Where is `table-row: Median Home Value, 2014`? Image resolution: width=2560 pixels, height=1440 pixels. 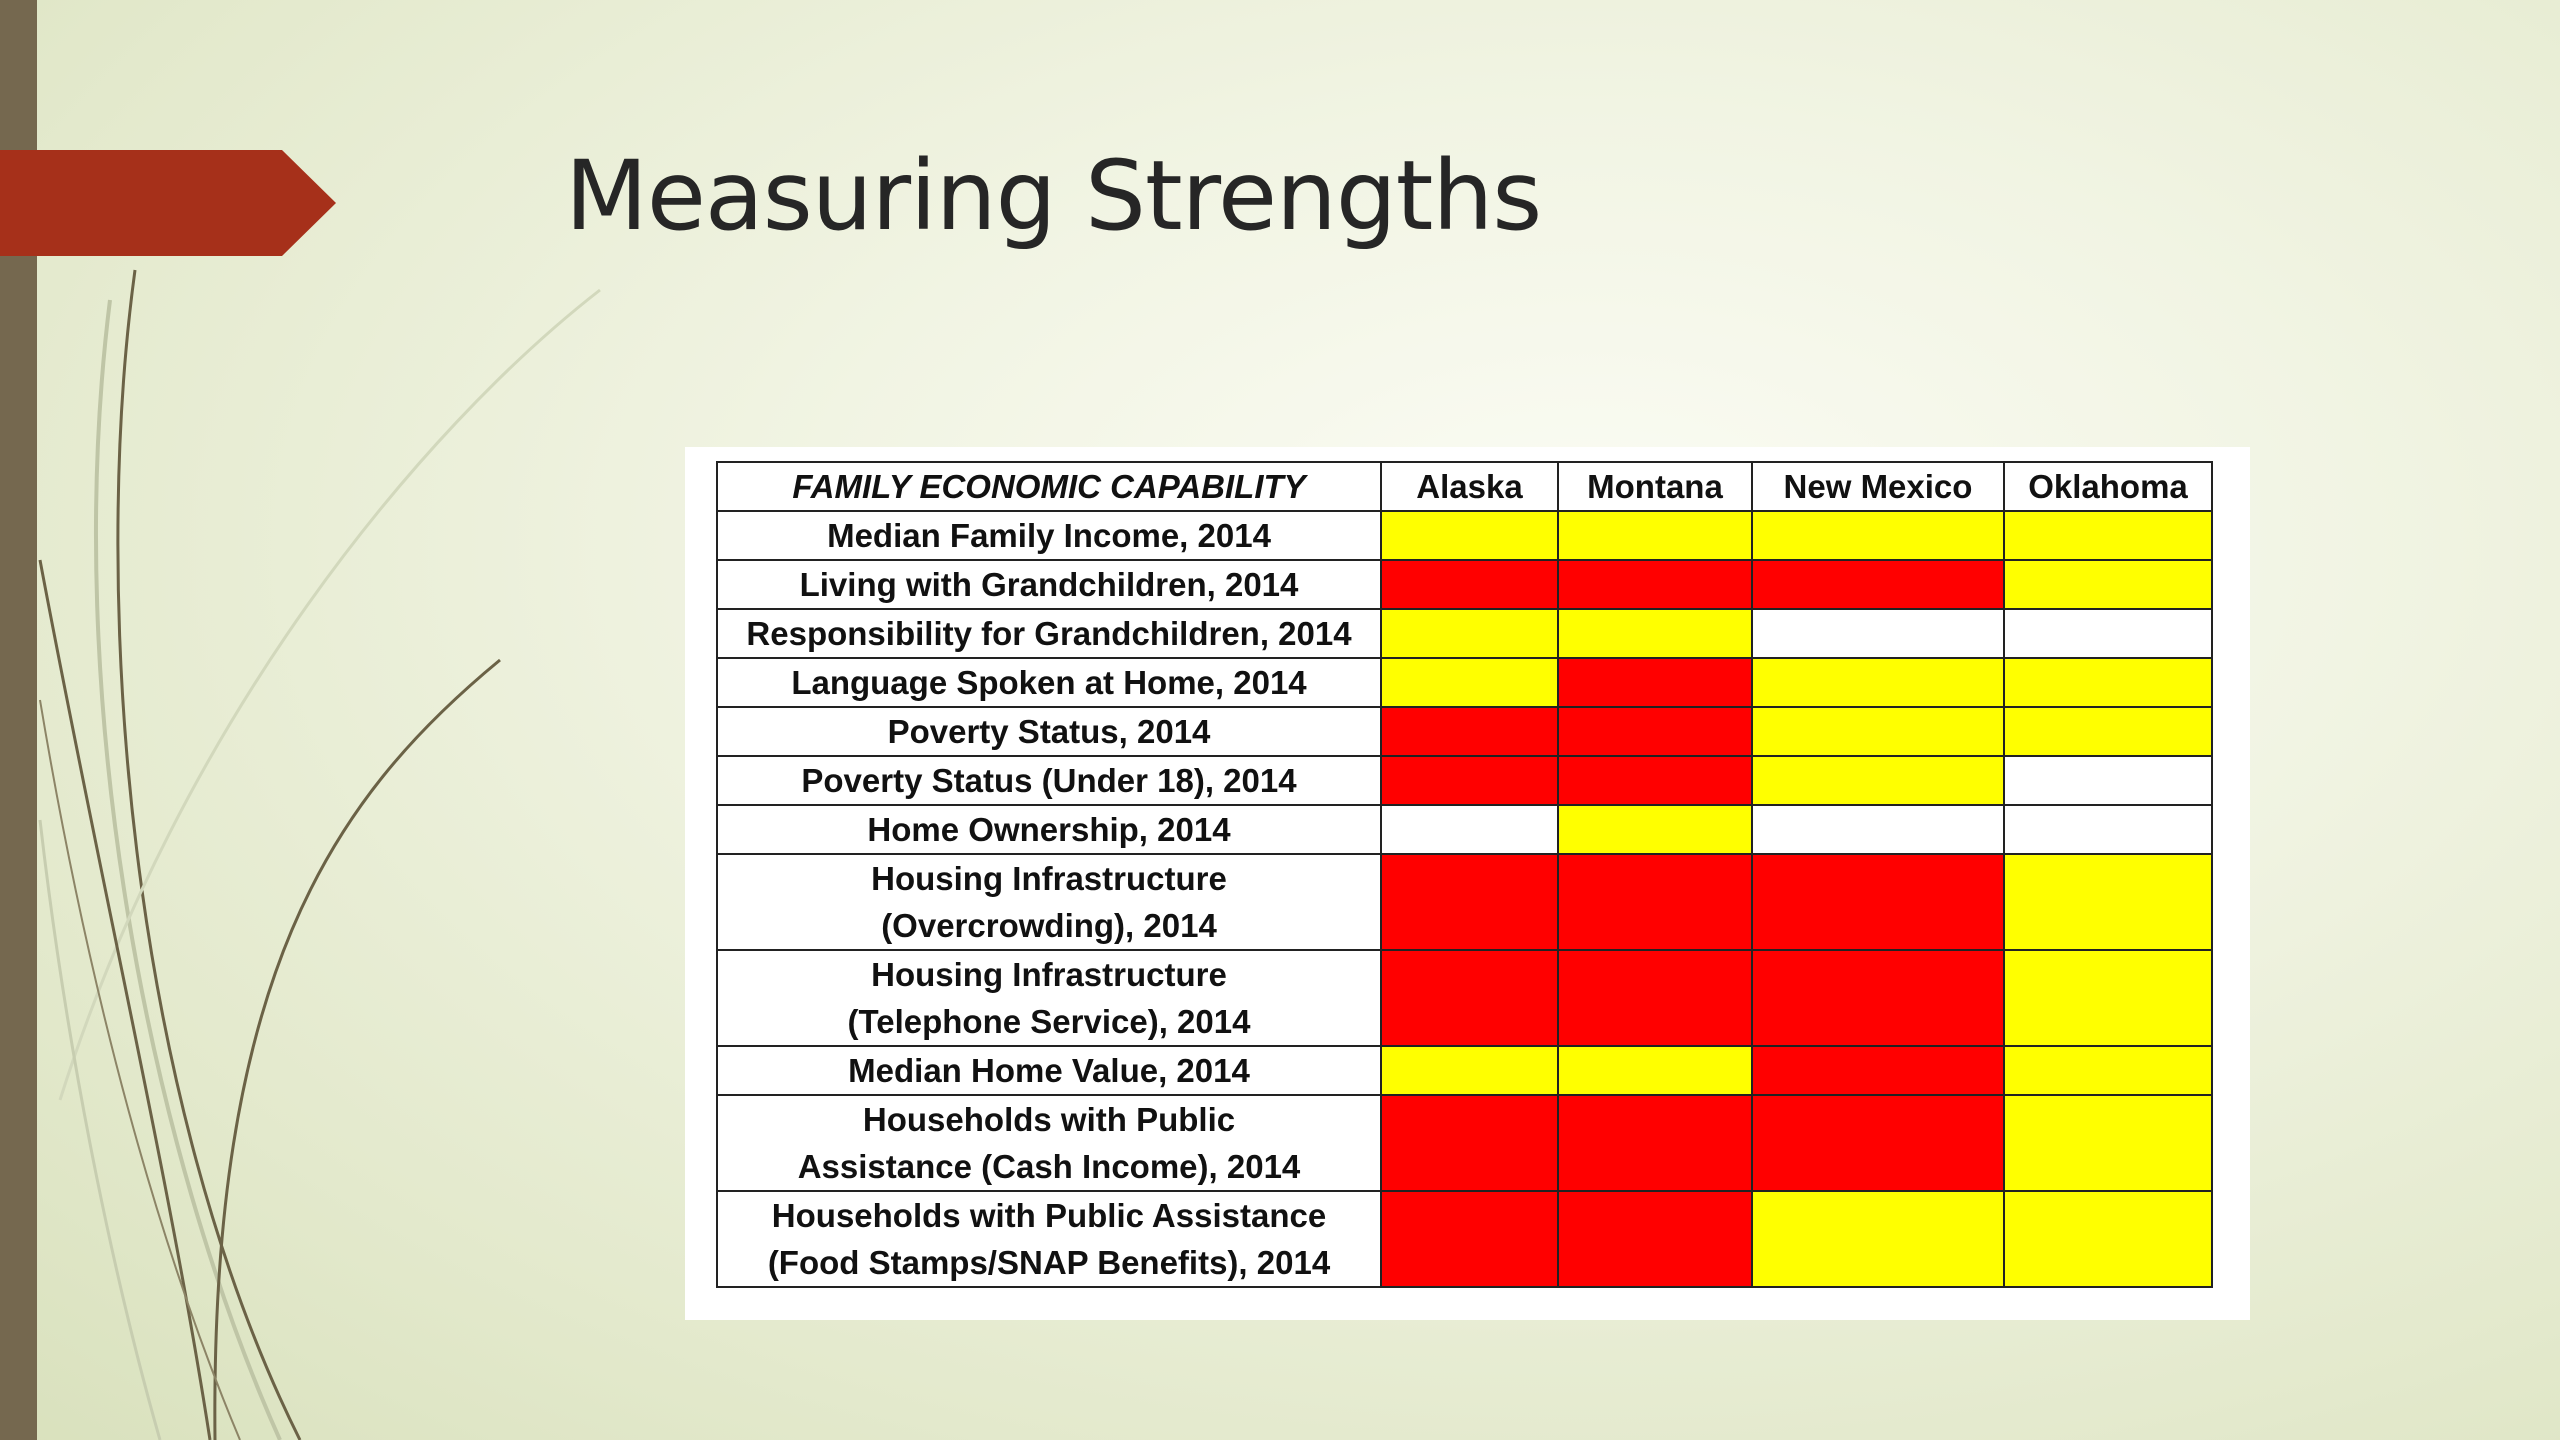 table-row: Median Home Value, 2014 is located at coordinates (1464, 1070).